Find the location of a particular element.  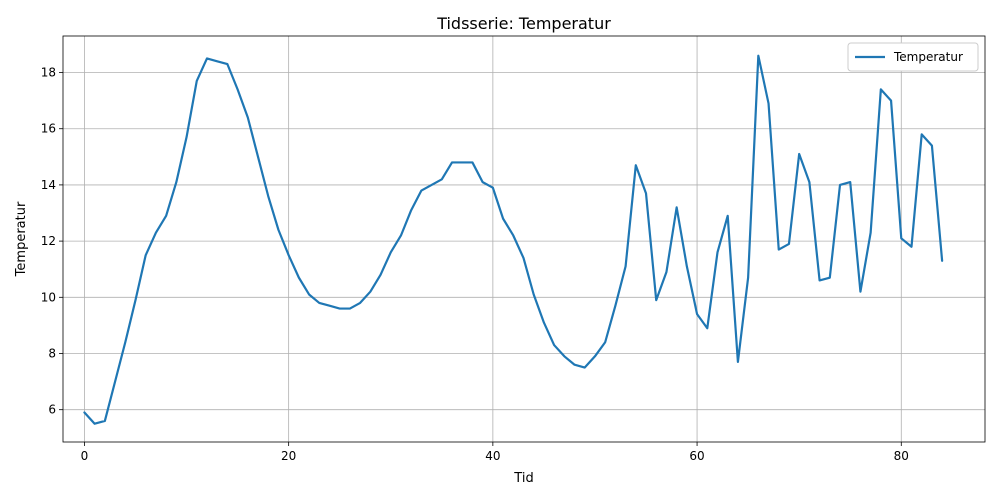

y-tick-label: 6 is located at coordinates (52, 410).